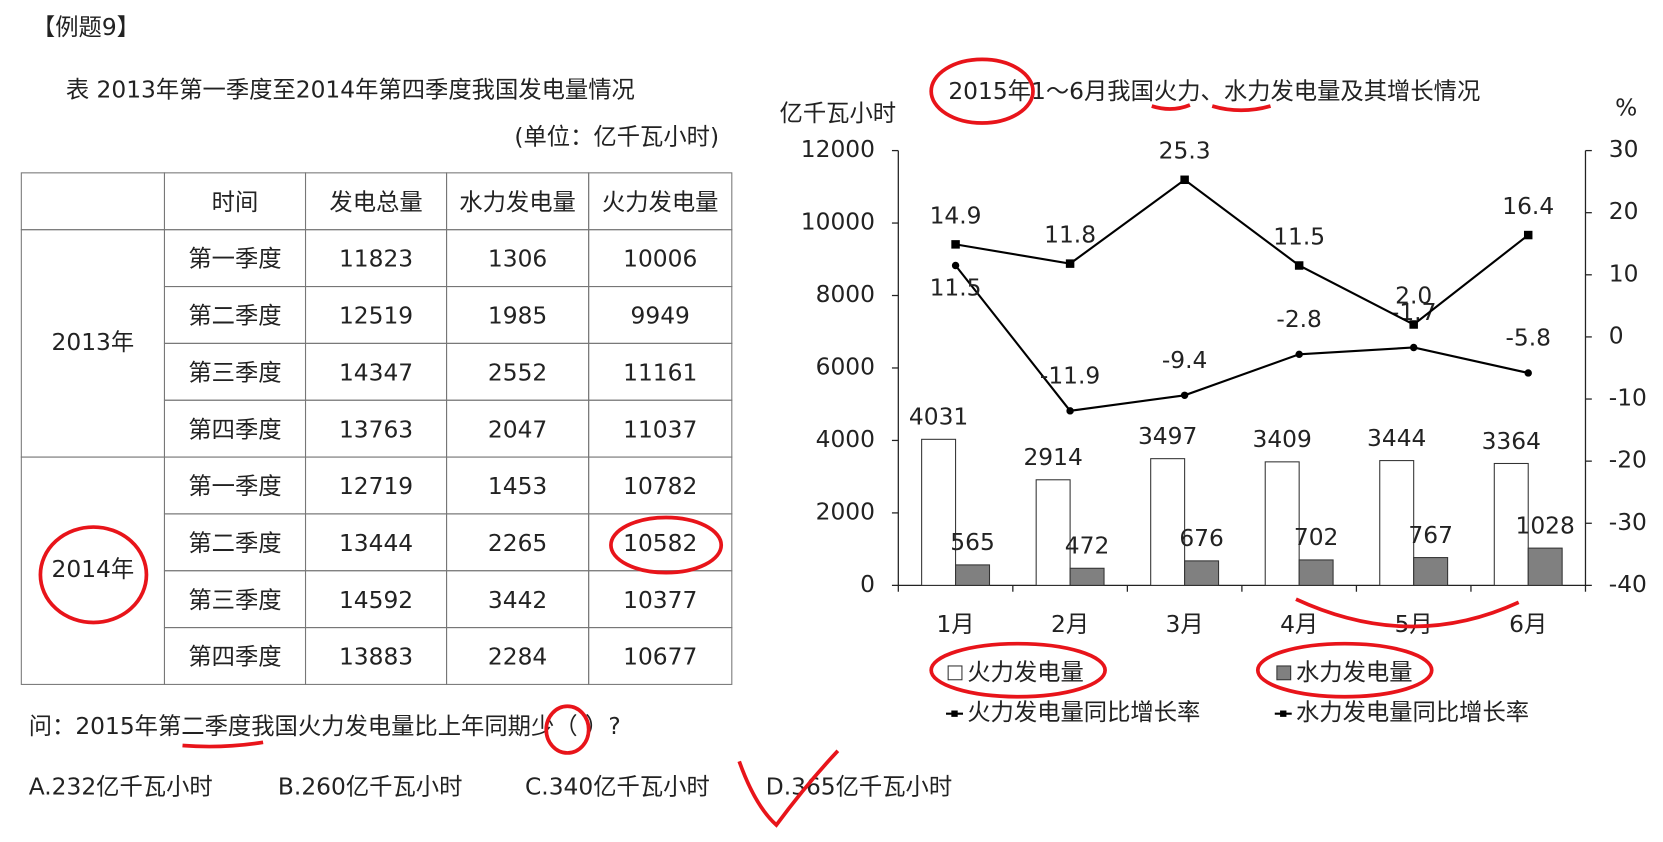  Describe the element at coordinates (845, 511) in the screenshot. I see `y-tick-label: 2000` at that location.